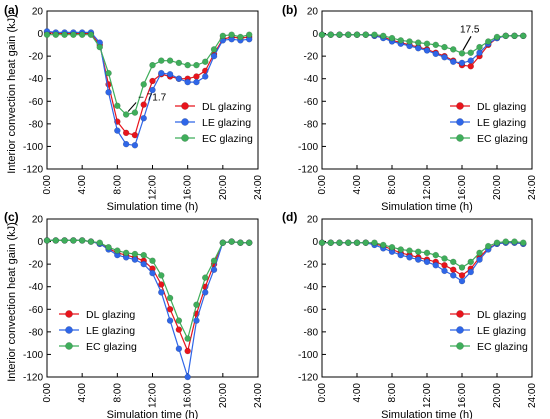  Describe the element at coordinates (12, 302) in the screenshot. I see `y-axis-label: Interior convection heat gain (kJ)` at that location.